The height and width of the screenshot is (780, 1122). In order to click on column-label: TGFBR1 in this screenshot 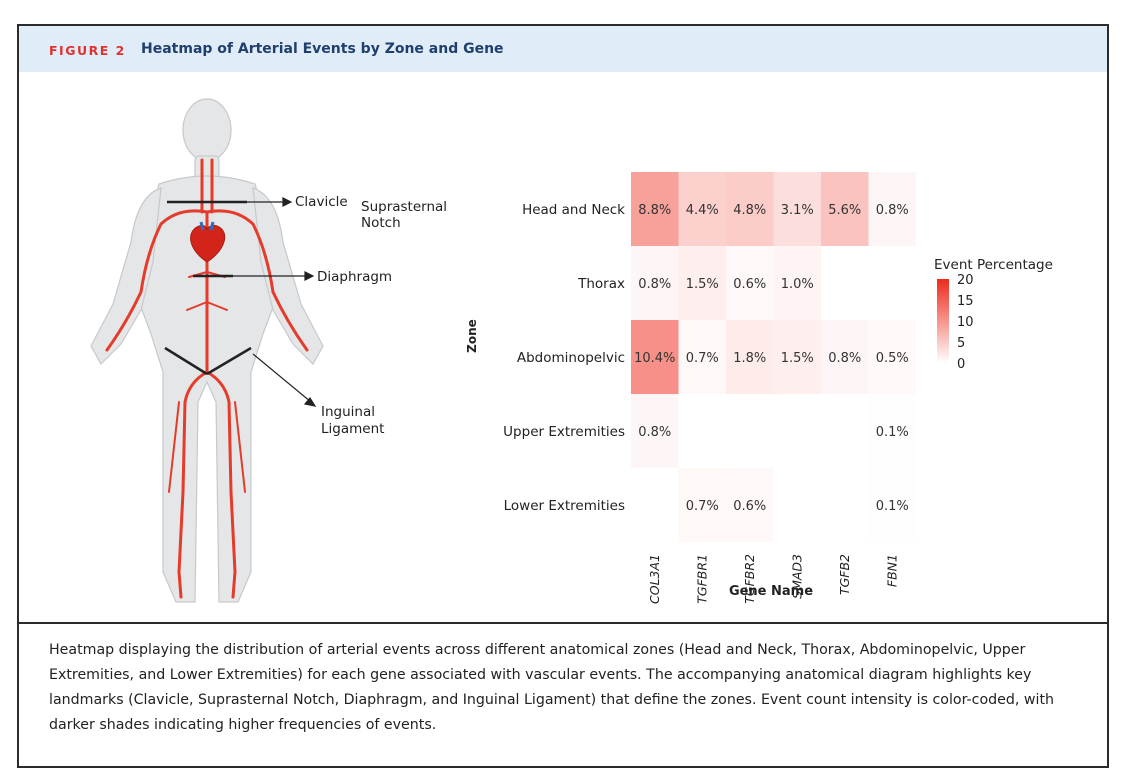, I will do `click(701, 579)`.